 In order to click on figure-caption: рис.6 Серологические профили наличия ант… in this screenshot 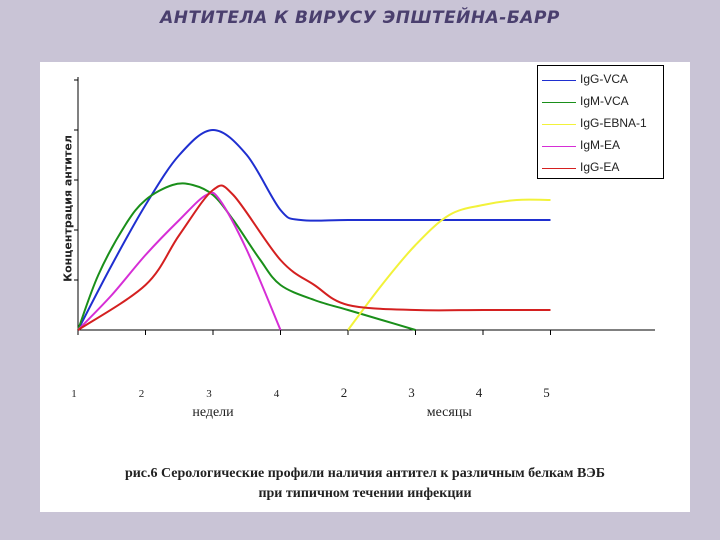, I will do `click(365, 484)`.